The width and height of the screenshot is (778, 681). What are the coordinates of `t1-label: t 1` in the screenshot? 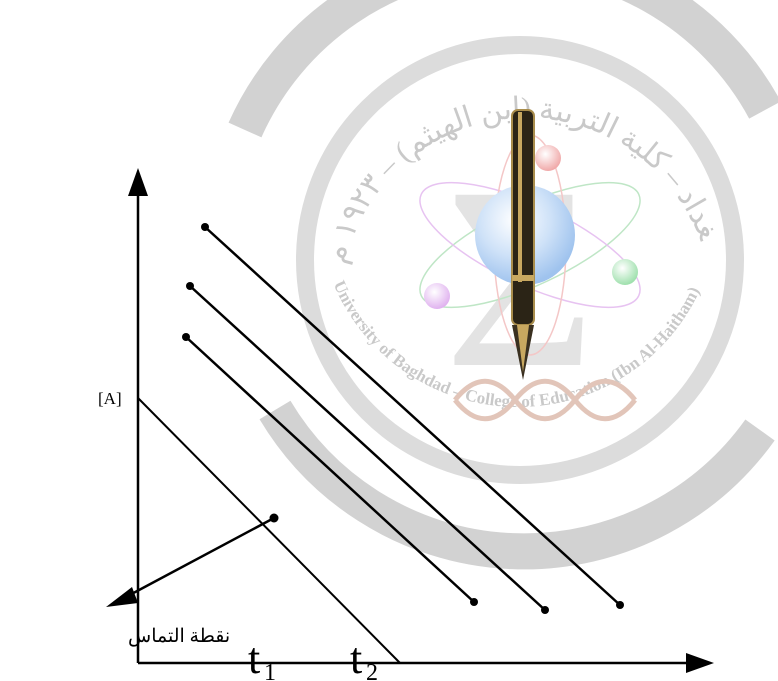 It's located at (262, 657).